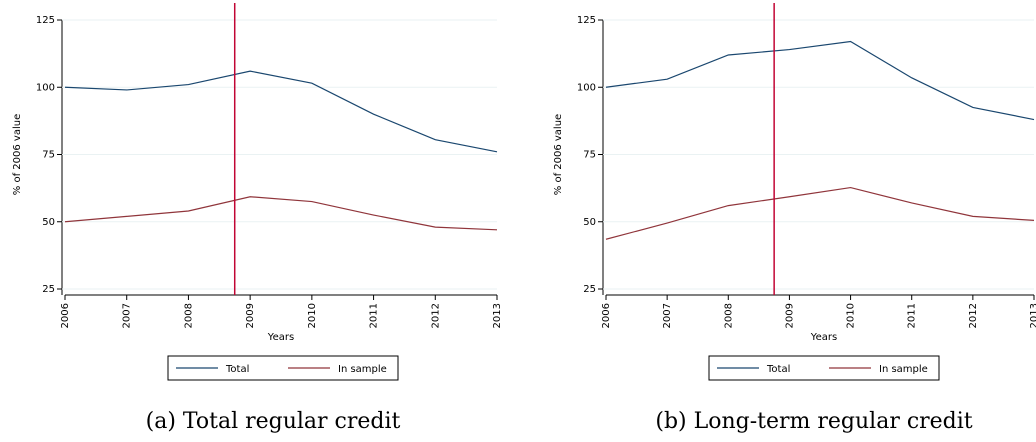  I want to click on caption: (a) Total regular credit, so click(273, 421).